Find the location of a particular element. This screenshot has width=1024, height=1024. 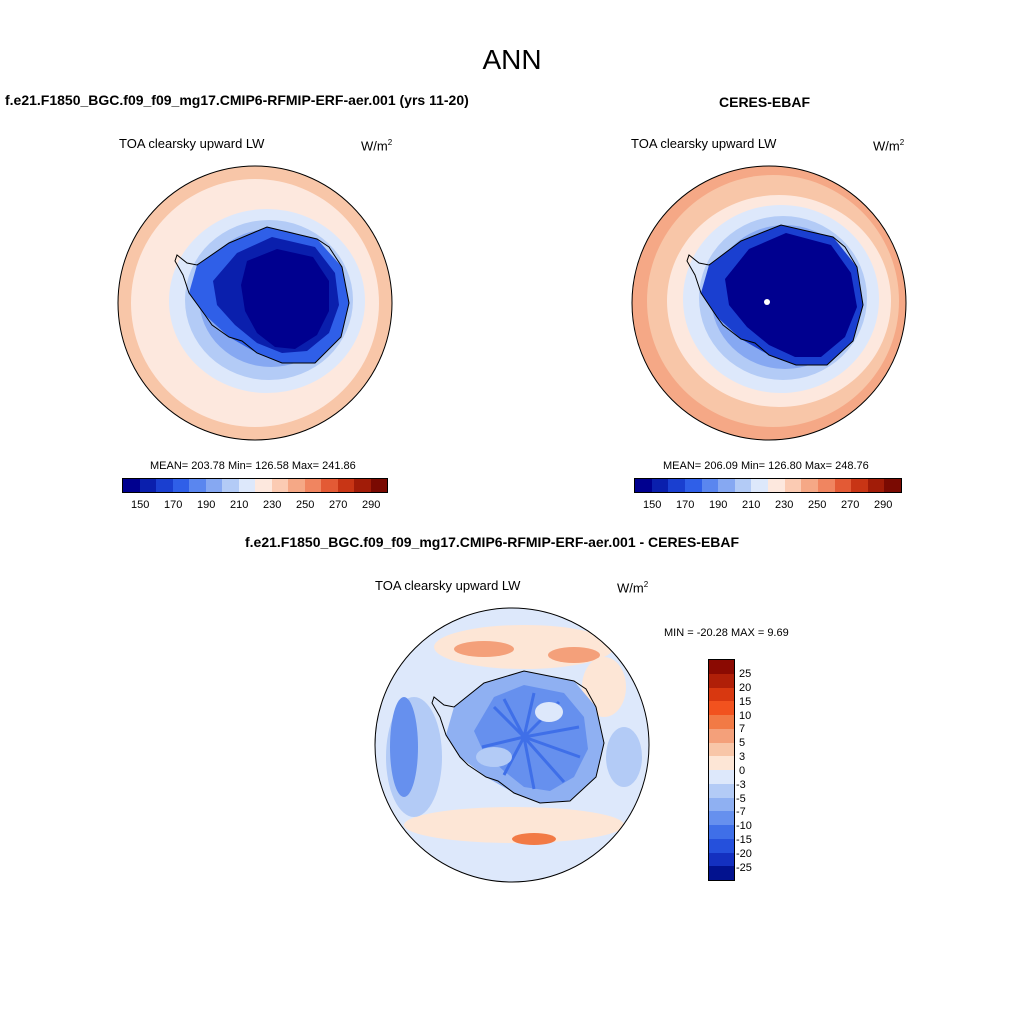

obs-panel-heading: CERES-EBAF is located at coordinates (765, 102).